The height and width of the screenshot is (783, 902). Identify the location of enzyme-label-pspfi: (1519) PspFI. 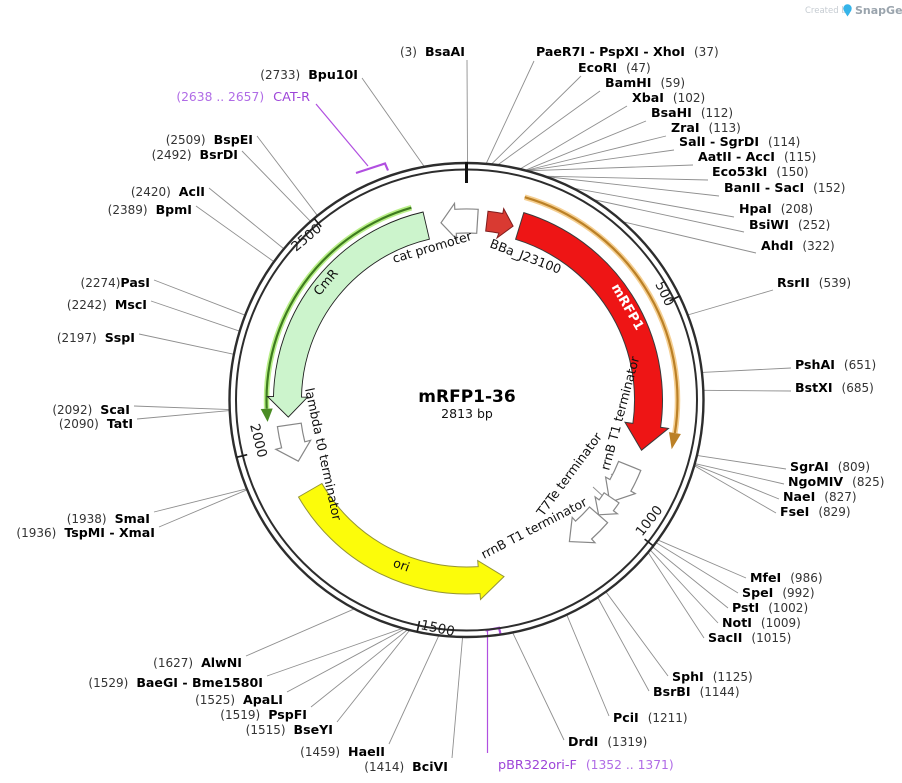
(263, 714).